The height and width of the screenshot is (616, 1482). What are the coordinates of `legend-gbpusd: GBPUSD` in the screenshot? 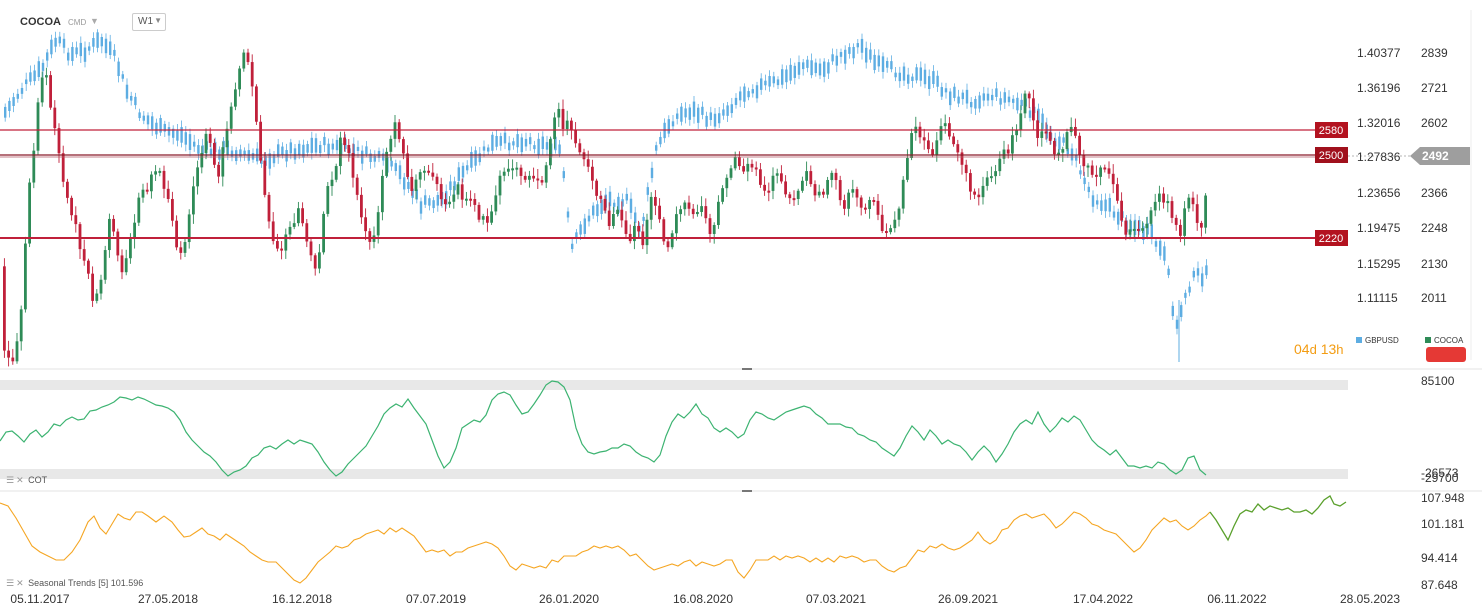 It's located at (1377, 340).